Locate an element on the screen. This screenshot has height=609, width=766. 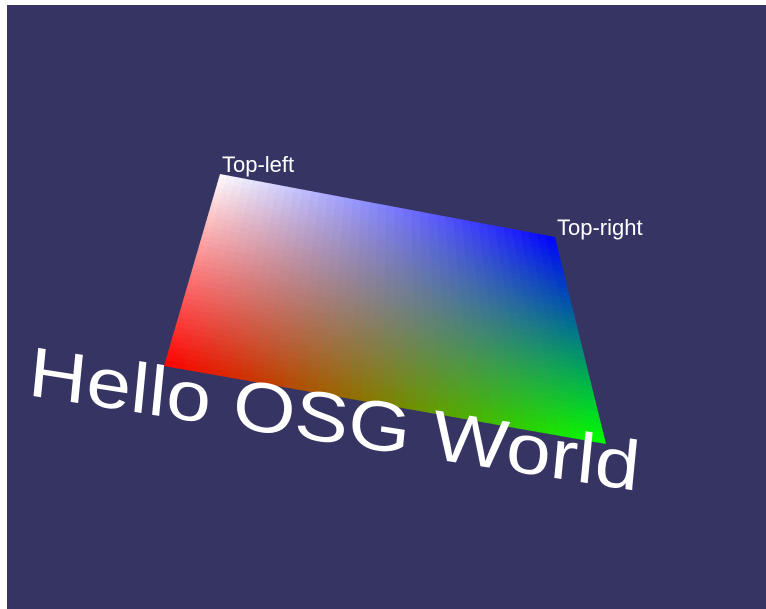
top-left-label: Top-left is located at coordinates (258, 164).